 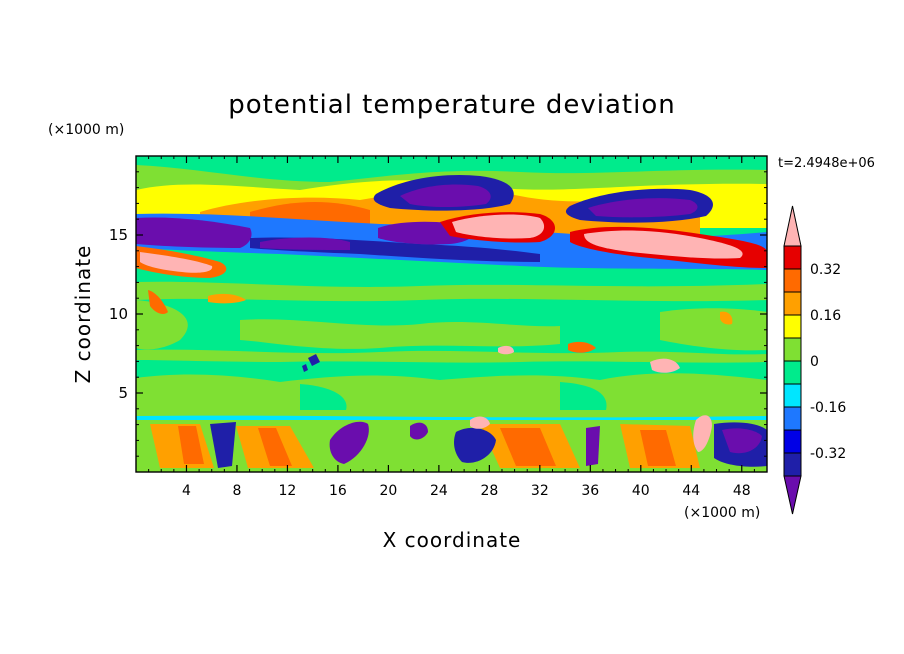 What do you see at coordinates (86, 130) in the screenshot?
I see `y-unit-label: (×1000 m)` at bounding box center [86, 130].